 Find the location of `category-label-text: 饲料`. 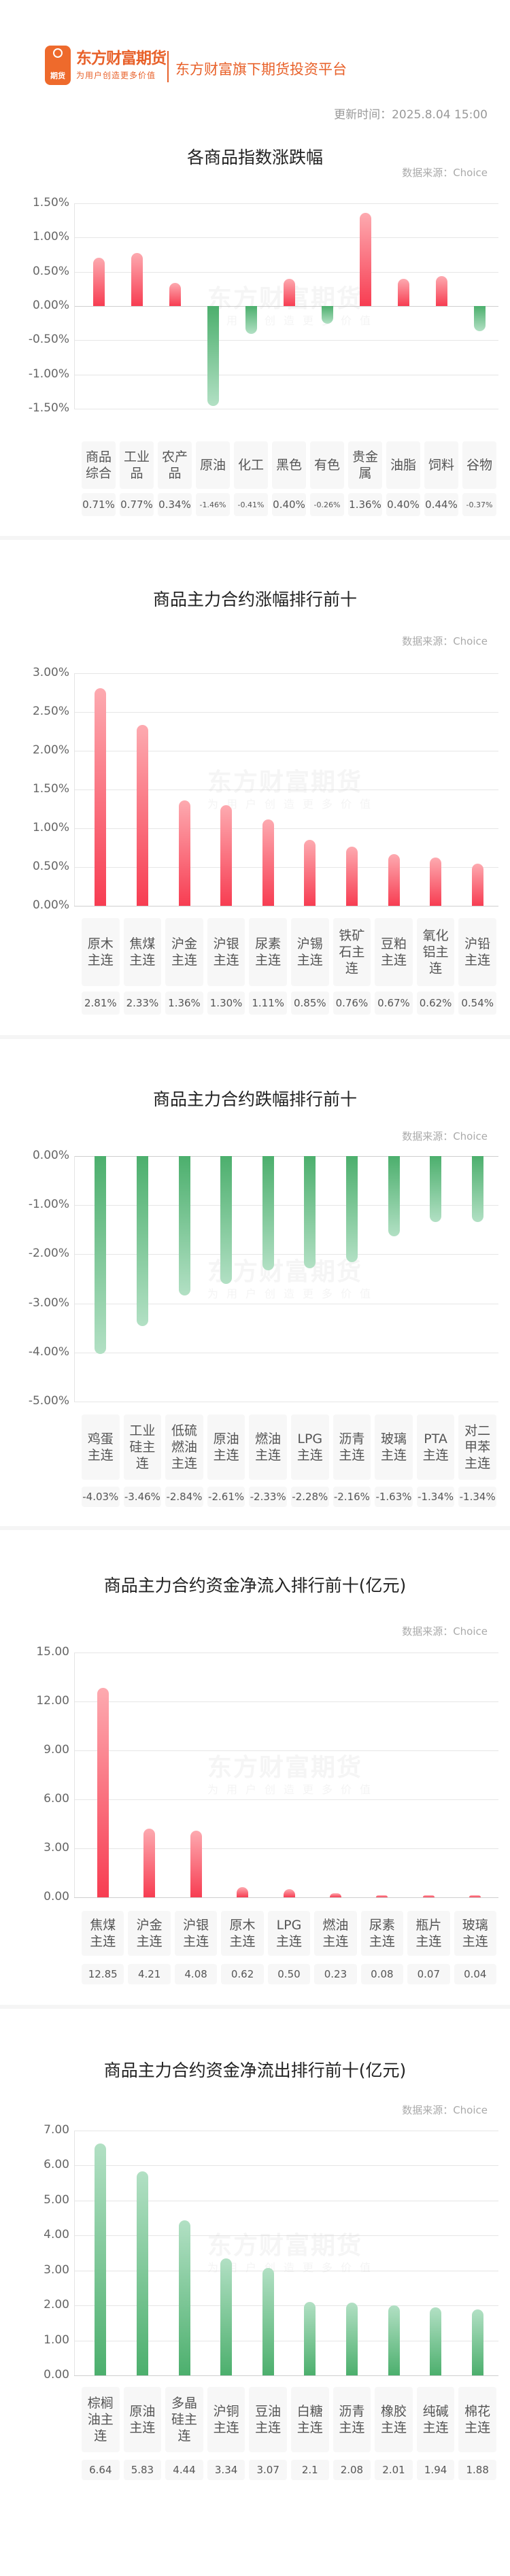

category-label-text: 饲料 is located at coordinates (441, 465).